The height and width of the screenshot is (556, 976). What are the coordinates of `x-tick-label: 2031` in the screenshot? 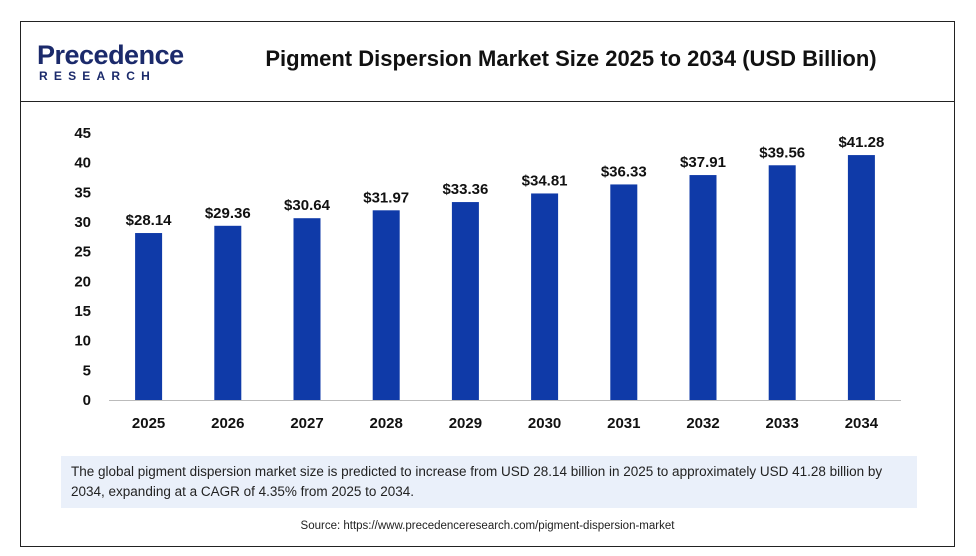 It's located at (623, 423).